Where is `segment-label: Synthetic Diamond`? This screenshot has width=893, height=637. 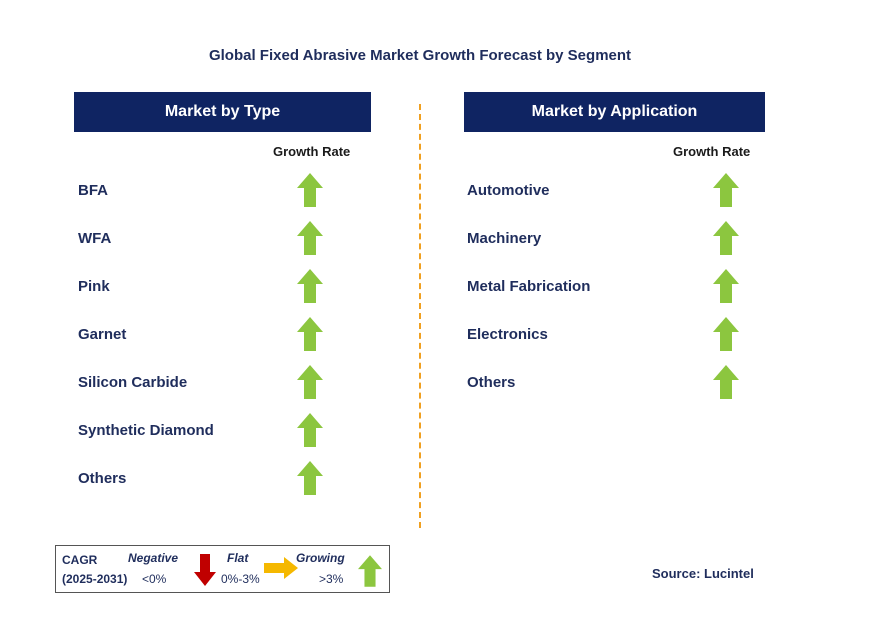
segment-label: Synthetic Diamond is located at coordinates (146, 430).